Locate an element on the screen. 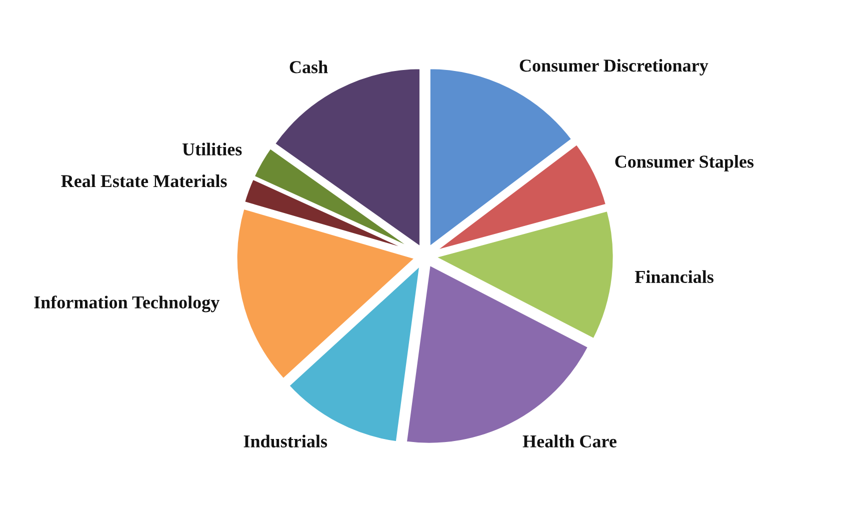 Image resolution: width=850 pixels, height=512 pixels. slice-label: Real Estate Materials is located at coordinates (144, 181).